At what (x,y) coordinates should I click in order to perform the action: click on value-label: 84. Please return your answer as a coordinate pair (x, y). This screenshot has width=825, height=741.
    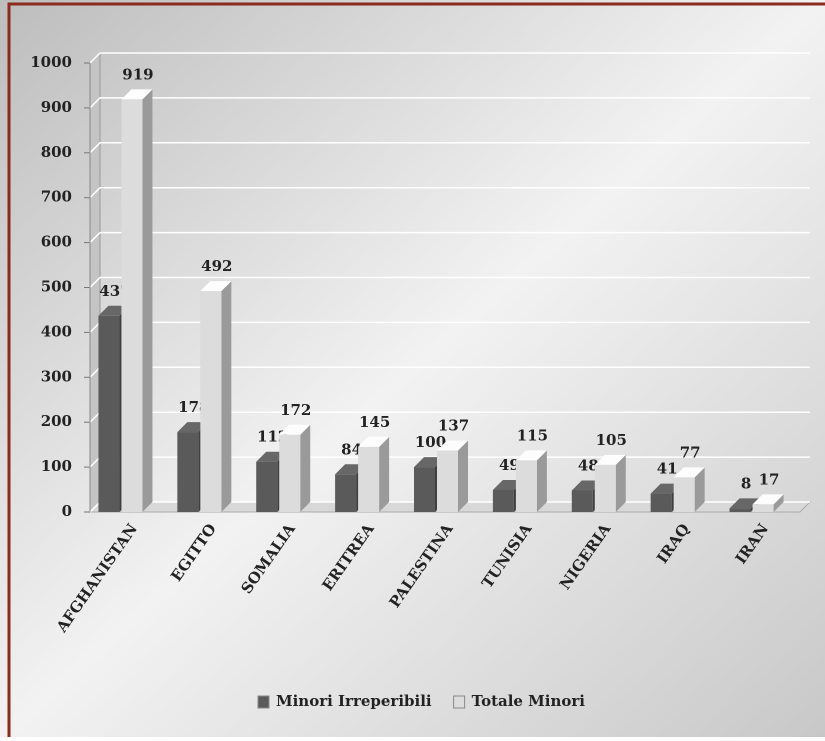
    Looking at the image, I should click on (351, 449).